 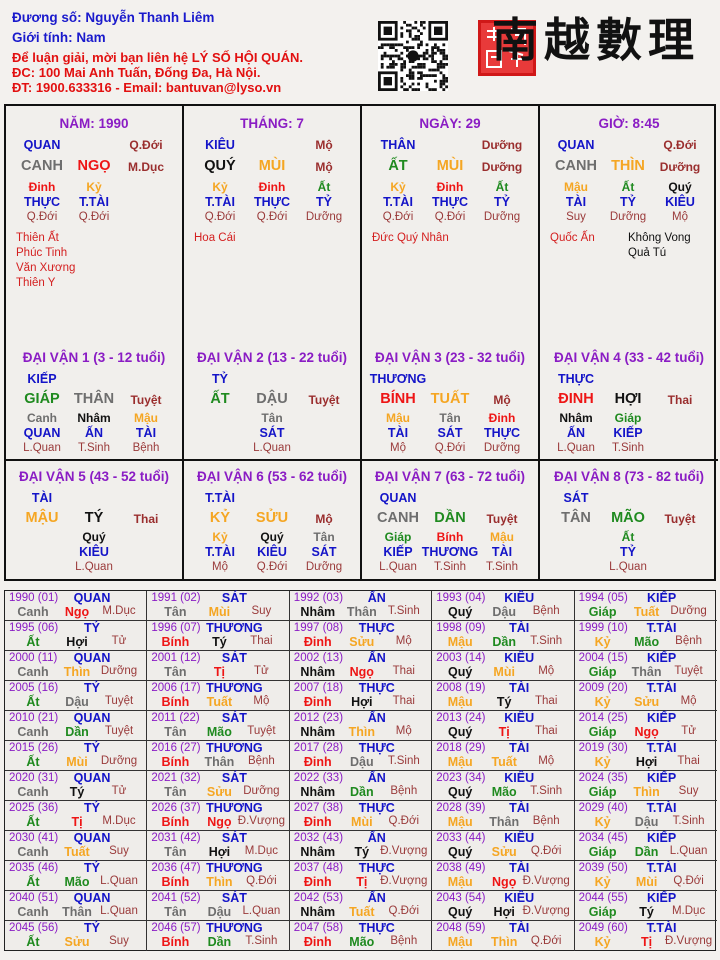 I want to click on year-cell: 2017 (28) THỰC Đinh Dậu T.Sinh, so click(x=361, y=756).